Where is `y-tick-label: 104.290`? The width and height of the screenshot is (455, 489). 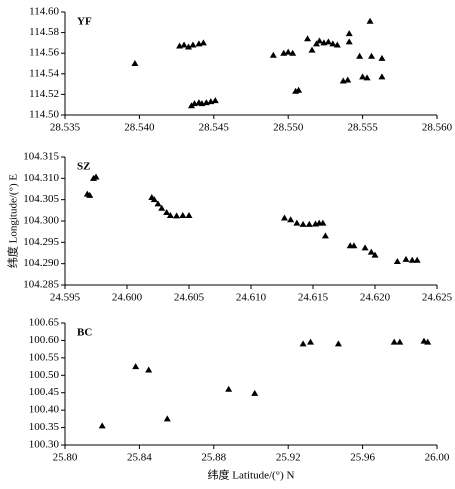 y-tick-label: 104.290 is located at coordinates (41, 263).